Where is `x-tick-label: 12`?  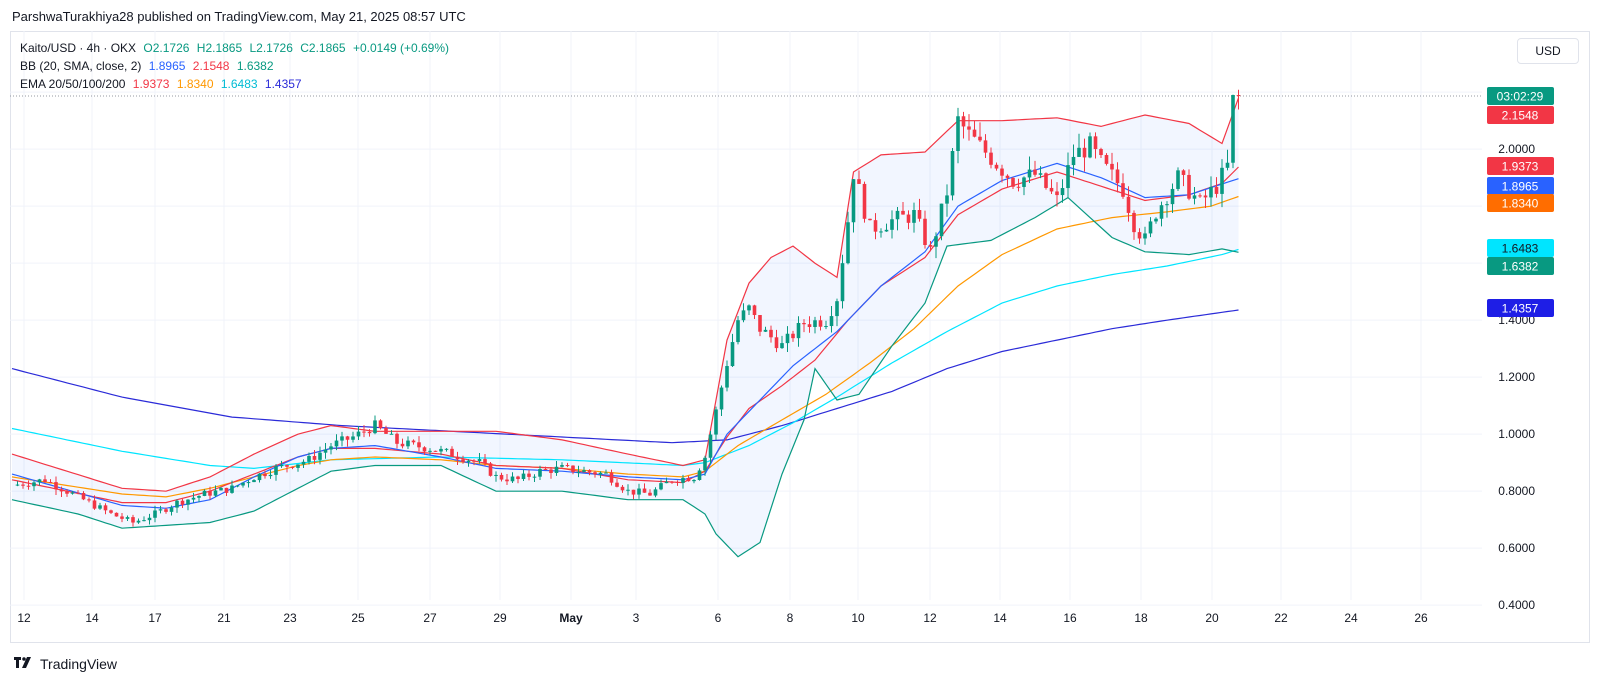 x-tick-label: 12 is located at coordinates (930, 618).